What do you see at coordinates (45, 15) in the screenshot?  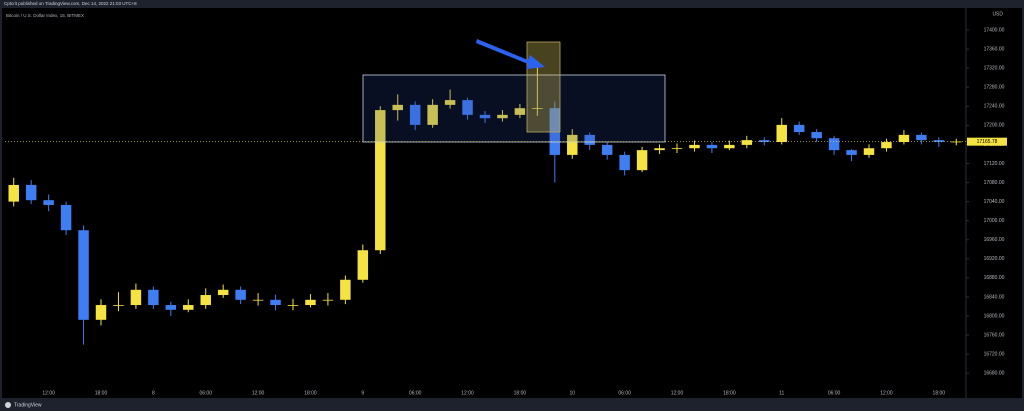 I see `symbol-title: Bitcoin / U.S. Dollar Index, 15, BITMEX` at bounding box center [45, 15].